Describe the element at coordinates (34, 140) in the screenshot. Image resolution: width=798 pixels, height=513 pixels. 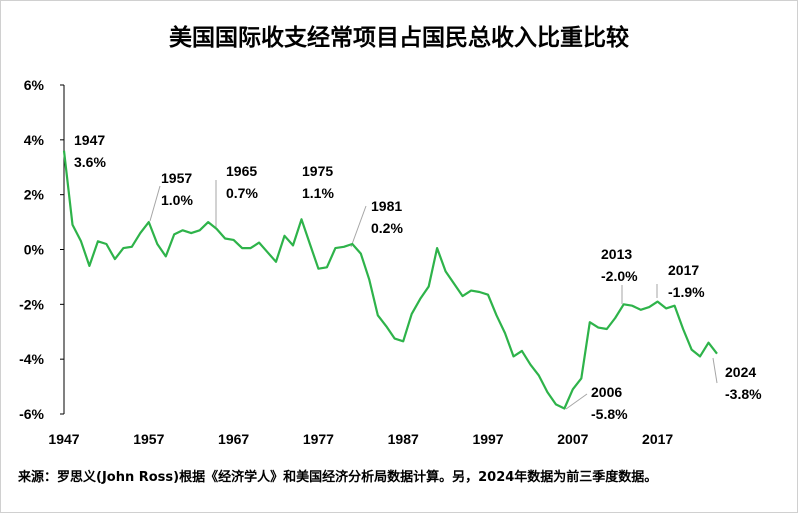
I see `y-tick-label: 4%` at that location.